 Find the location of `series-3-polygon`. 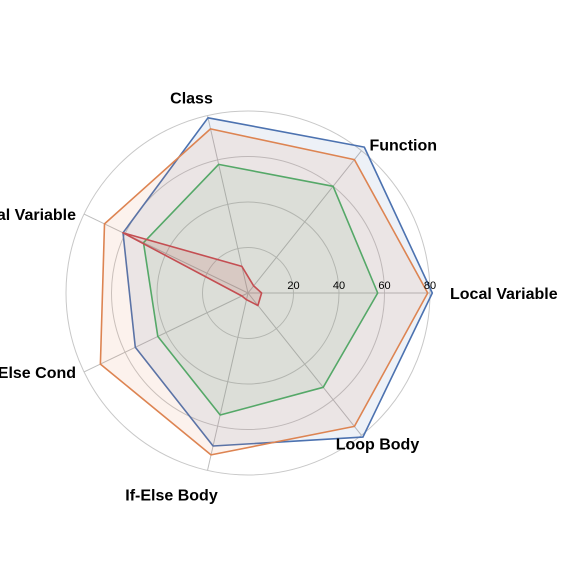

series-3-polygon is located at coordinates (192, 269).